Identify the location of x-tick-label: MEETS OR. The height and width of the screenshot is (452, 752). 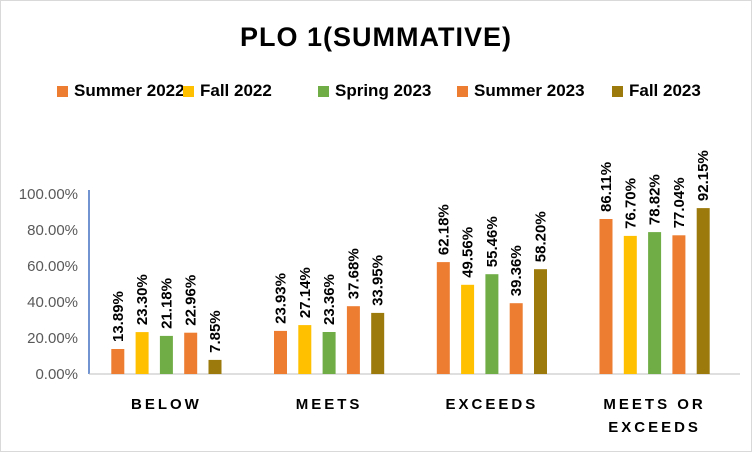
(654, 404).